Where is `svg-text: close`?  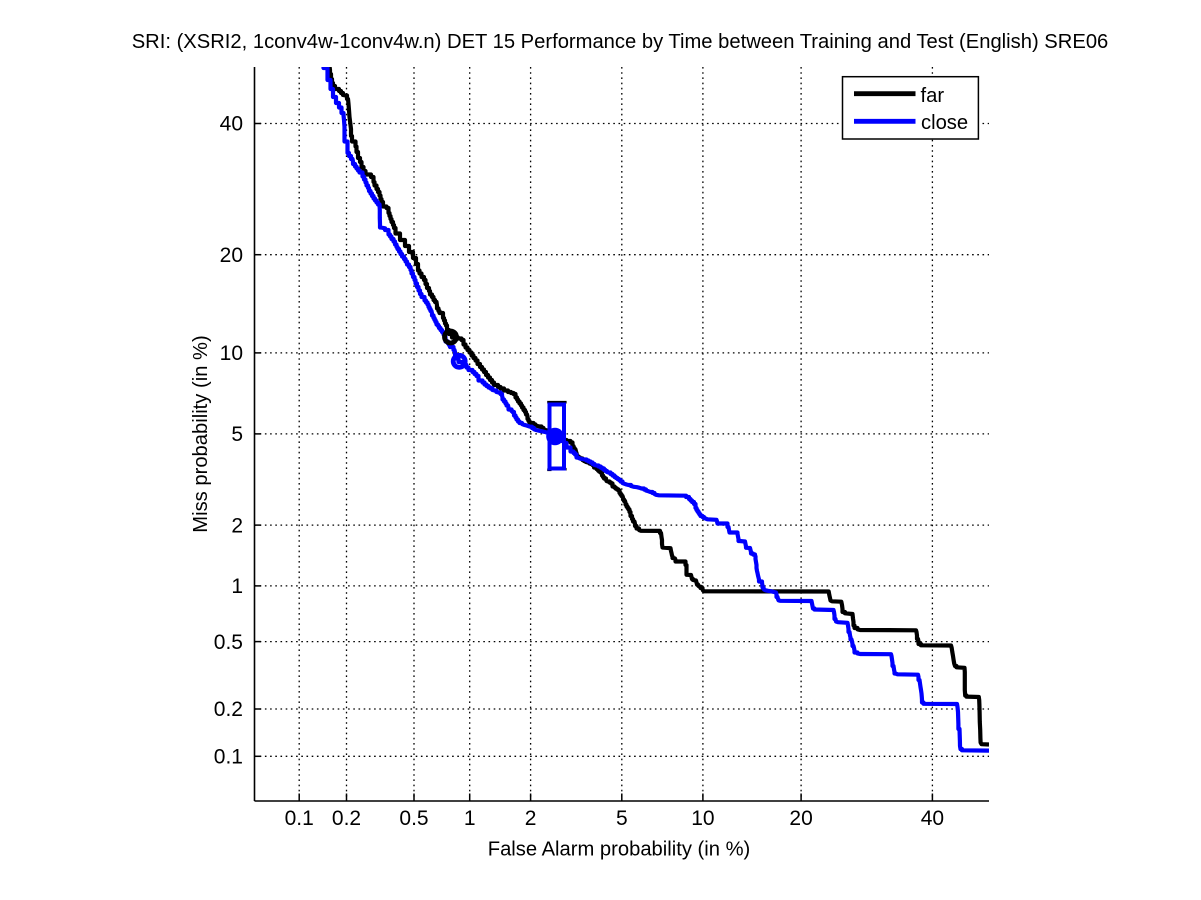
svg-text: close is located at coordinates (944, 123).